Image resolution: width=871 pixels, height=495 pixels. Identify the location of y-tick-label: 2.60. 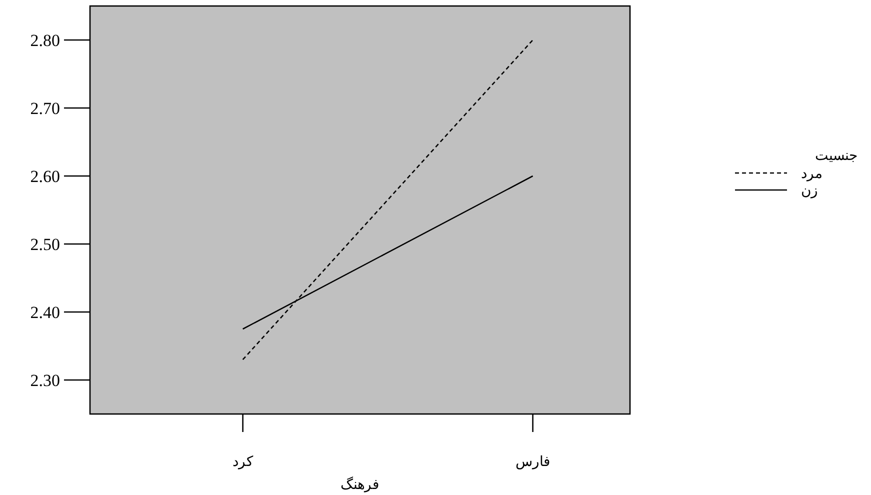
(45, 176).